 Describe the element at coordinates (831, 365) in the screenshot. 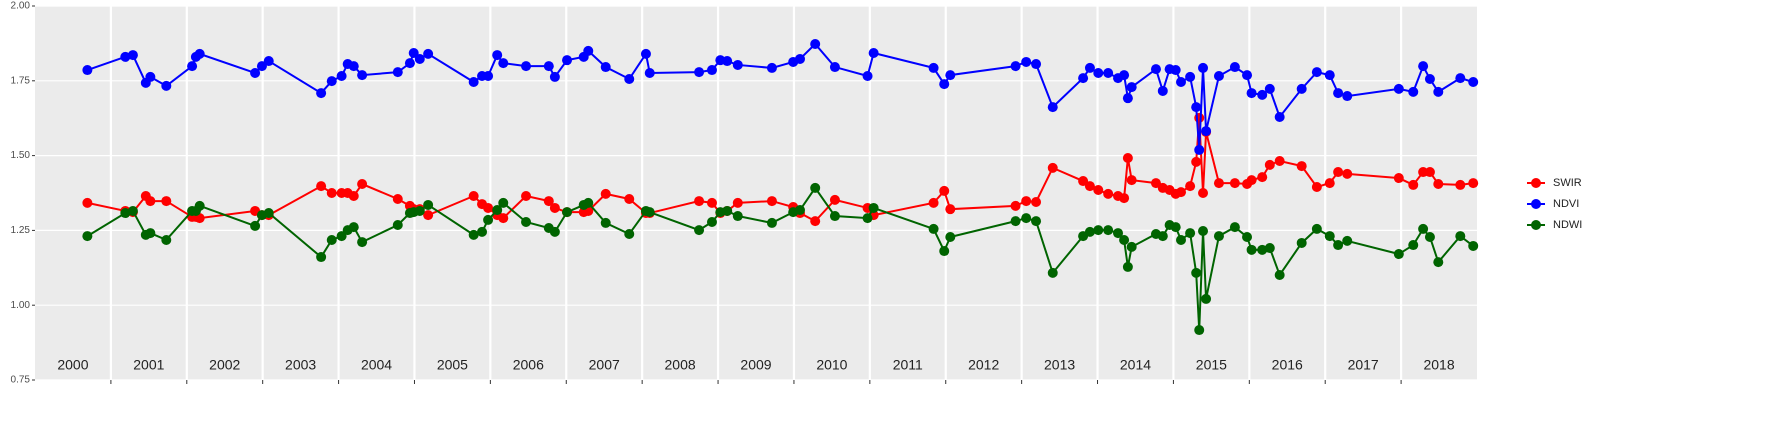

I see `x-tick-label: 2010` at that location.